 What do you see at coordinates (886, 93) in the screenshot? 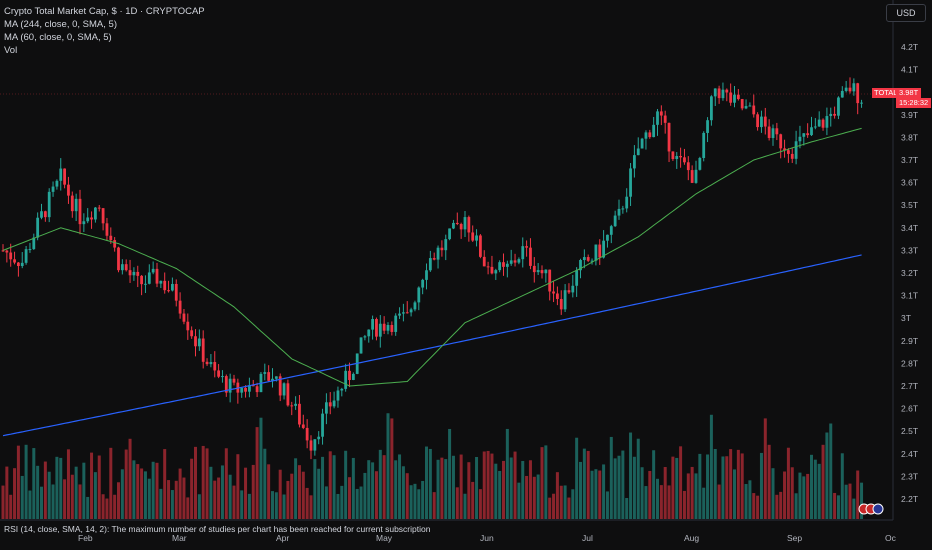
I see `price-tag-symbol: TOTAL` at bounding box center [886, 93].